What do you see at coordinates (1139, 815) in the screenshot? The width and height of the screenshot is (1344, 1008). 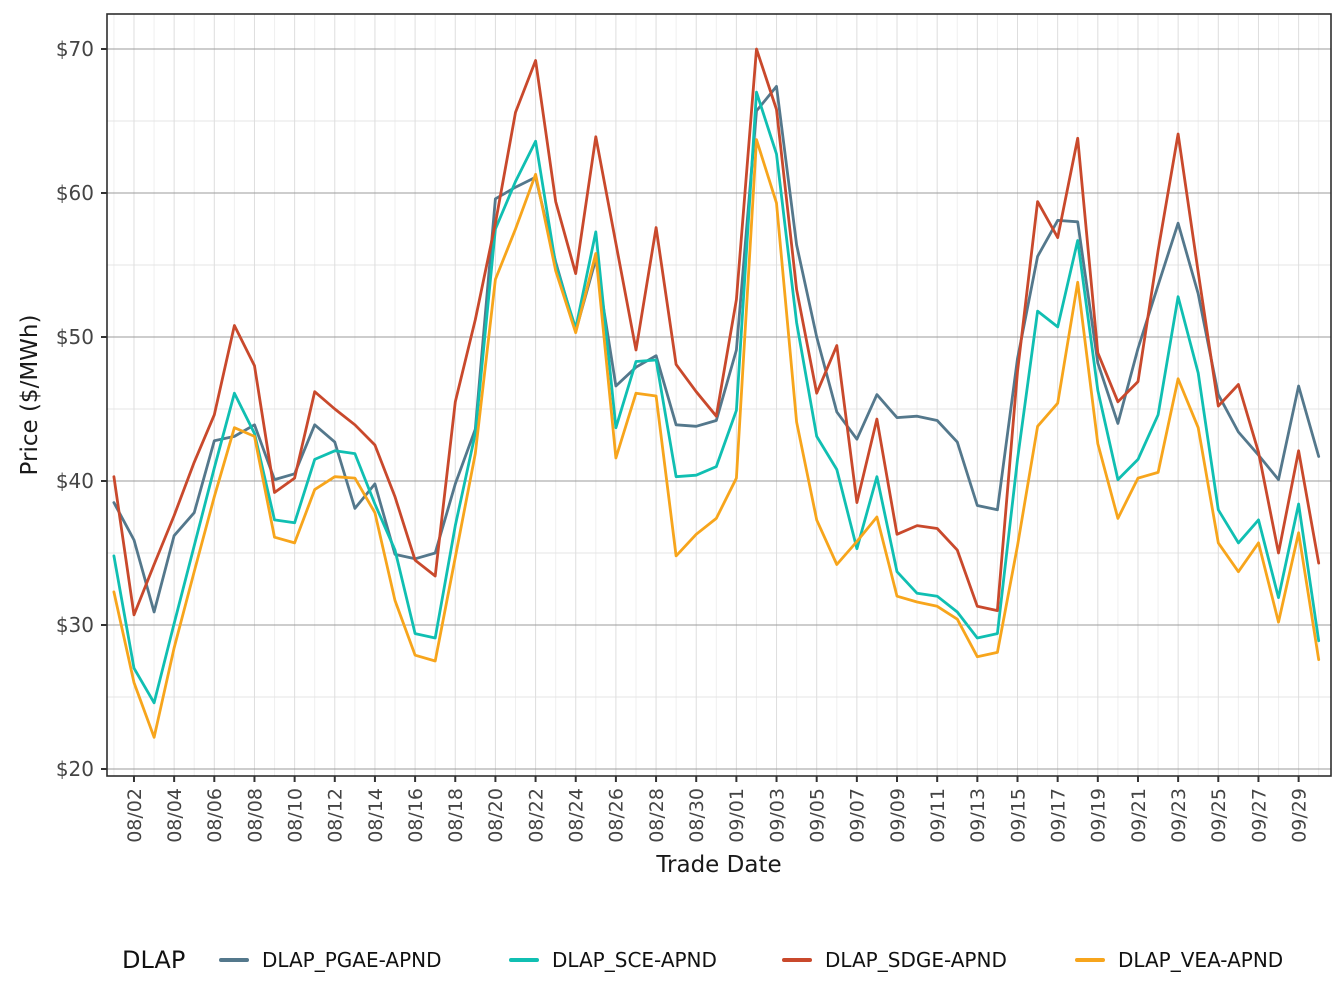 I see `x-tick-label: 09/21` at bounding box center [1139, 815].